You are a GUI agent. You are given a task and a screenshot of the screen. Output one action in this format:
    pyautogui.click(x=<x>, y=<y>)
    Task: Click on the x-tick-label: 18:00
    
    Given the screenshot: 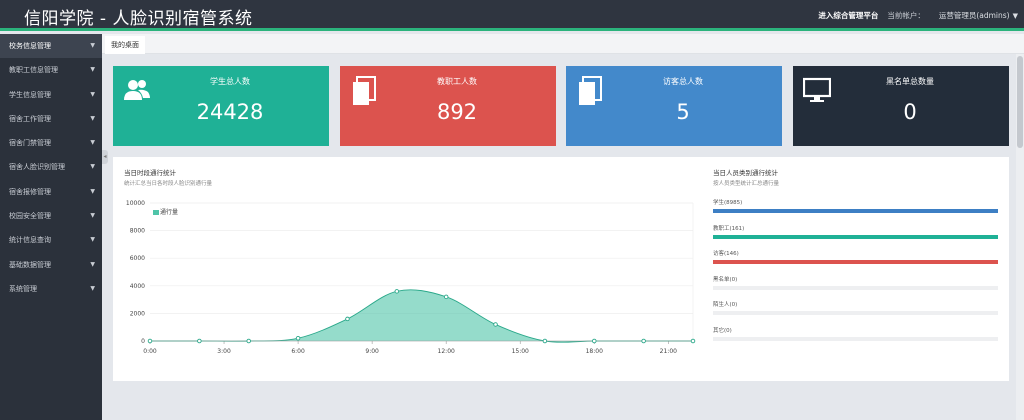 What is the action you would take?
    pyautogui.click(x=594, y=351)
    